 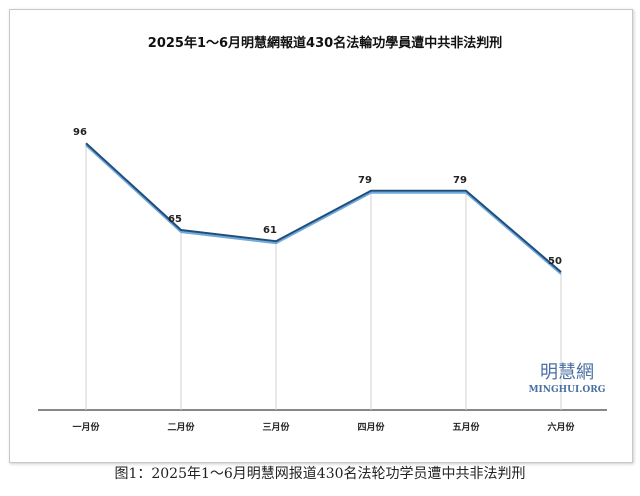 I want to click on data-label: 96, so click(x=80, y=132).